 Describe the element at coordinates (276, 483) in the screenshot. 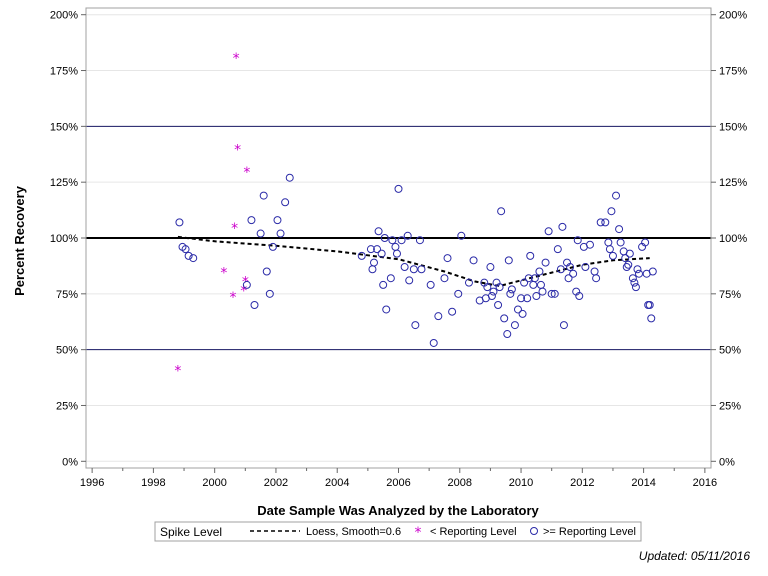

I see `x-tick-label: 2002` at that location.